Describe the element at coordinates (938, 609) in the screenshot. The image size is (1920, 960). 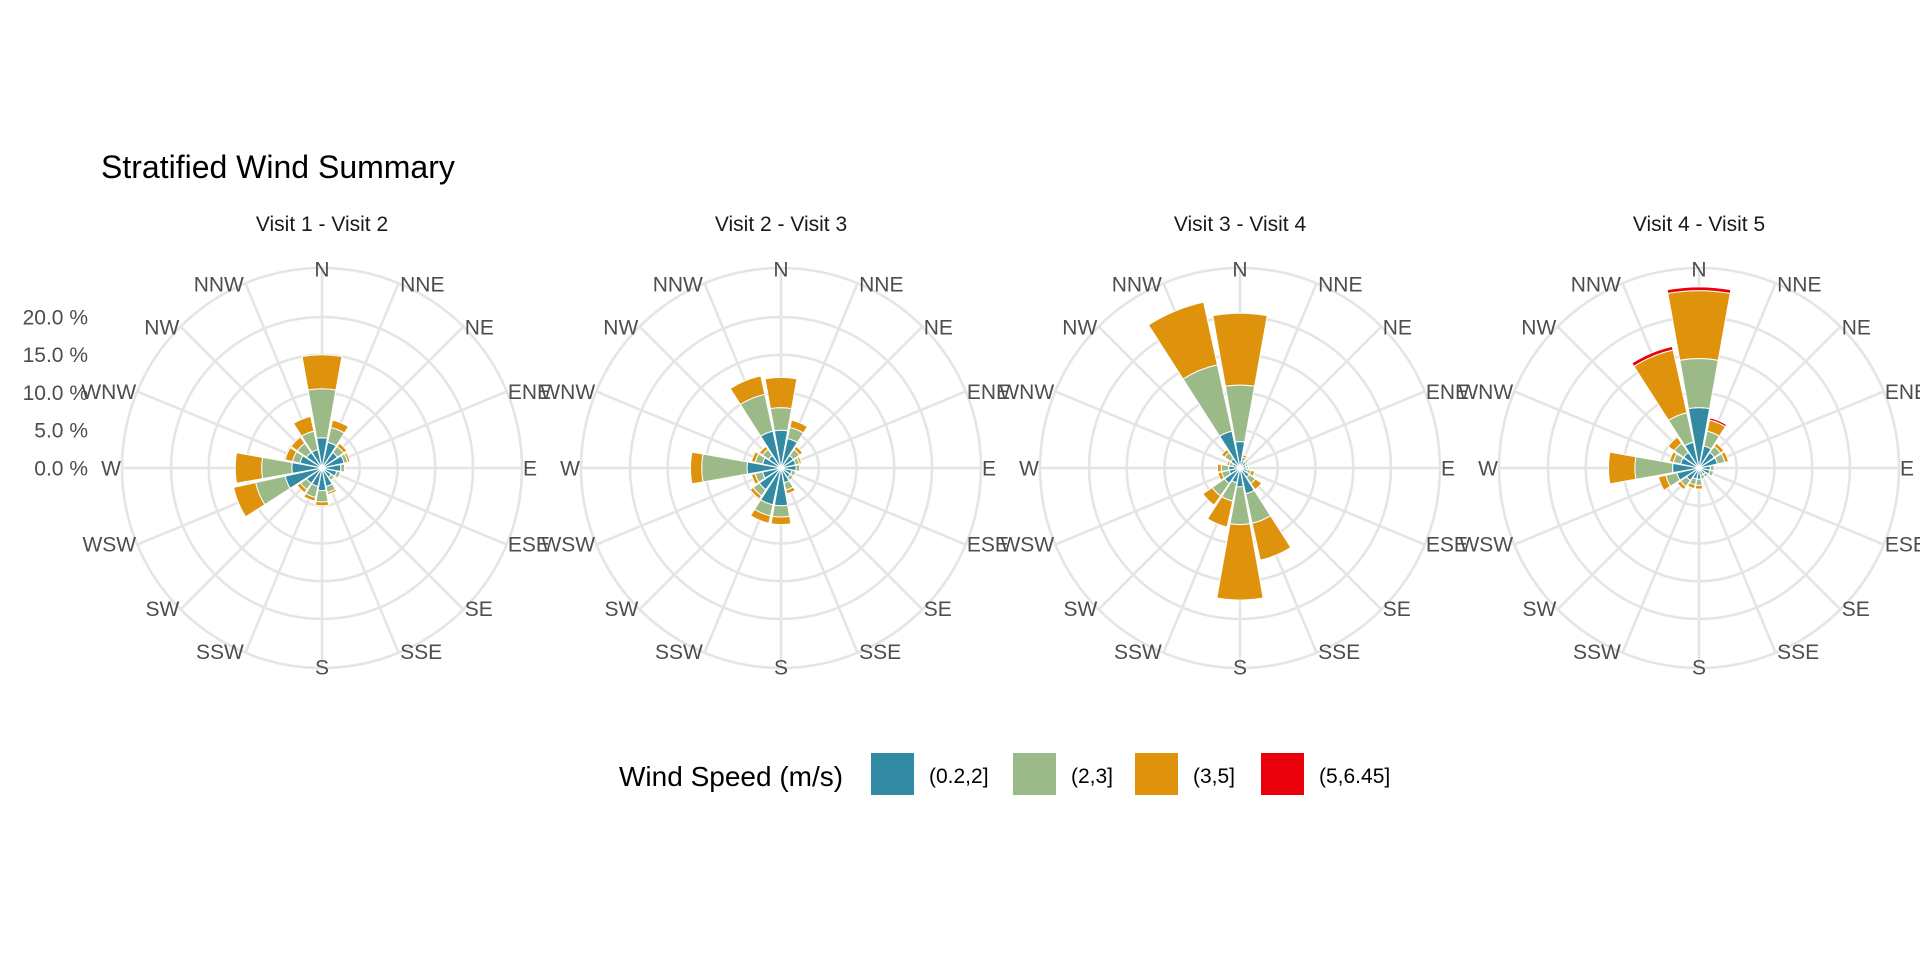
I see `direction-label-se: SE` at that location.